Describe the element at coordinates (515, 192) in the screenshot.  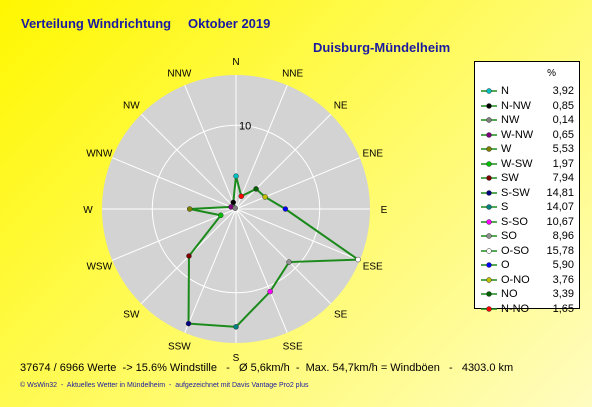
I see `legend-label: S-SW` at that location.